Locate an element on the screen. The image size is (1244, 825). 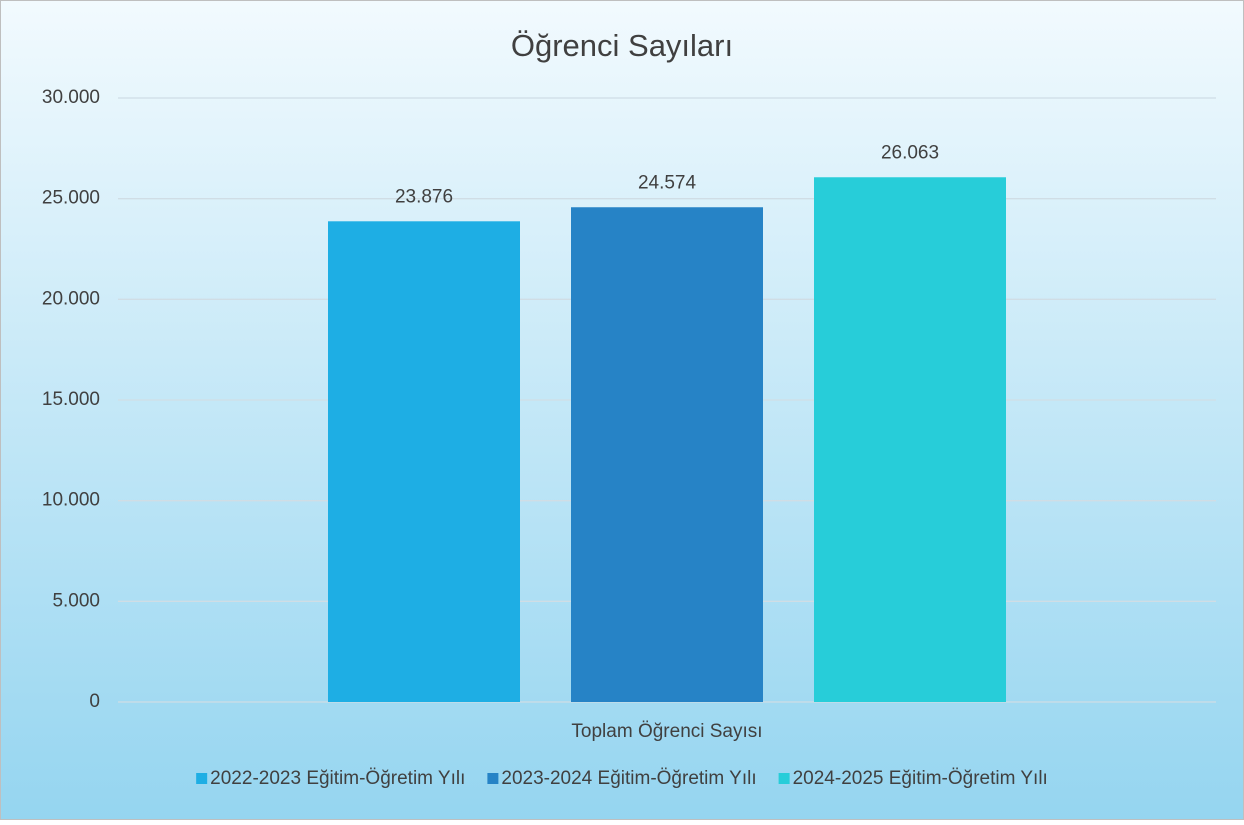
chart-title: Öğrenci Sayıları is located at coordinates (622, 45).